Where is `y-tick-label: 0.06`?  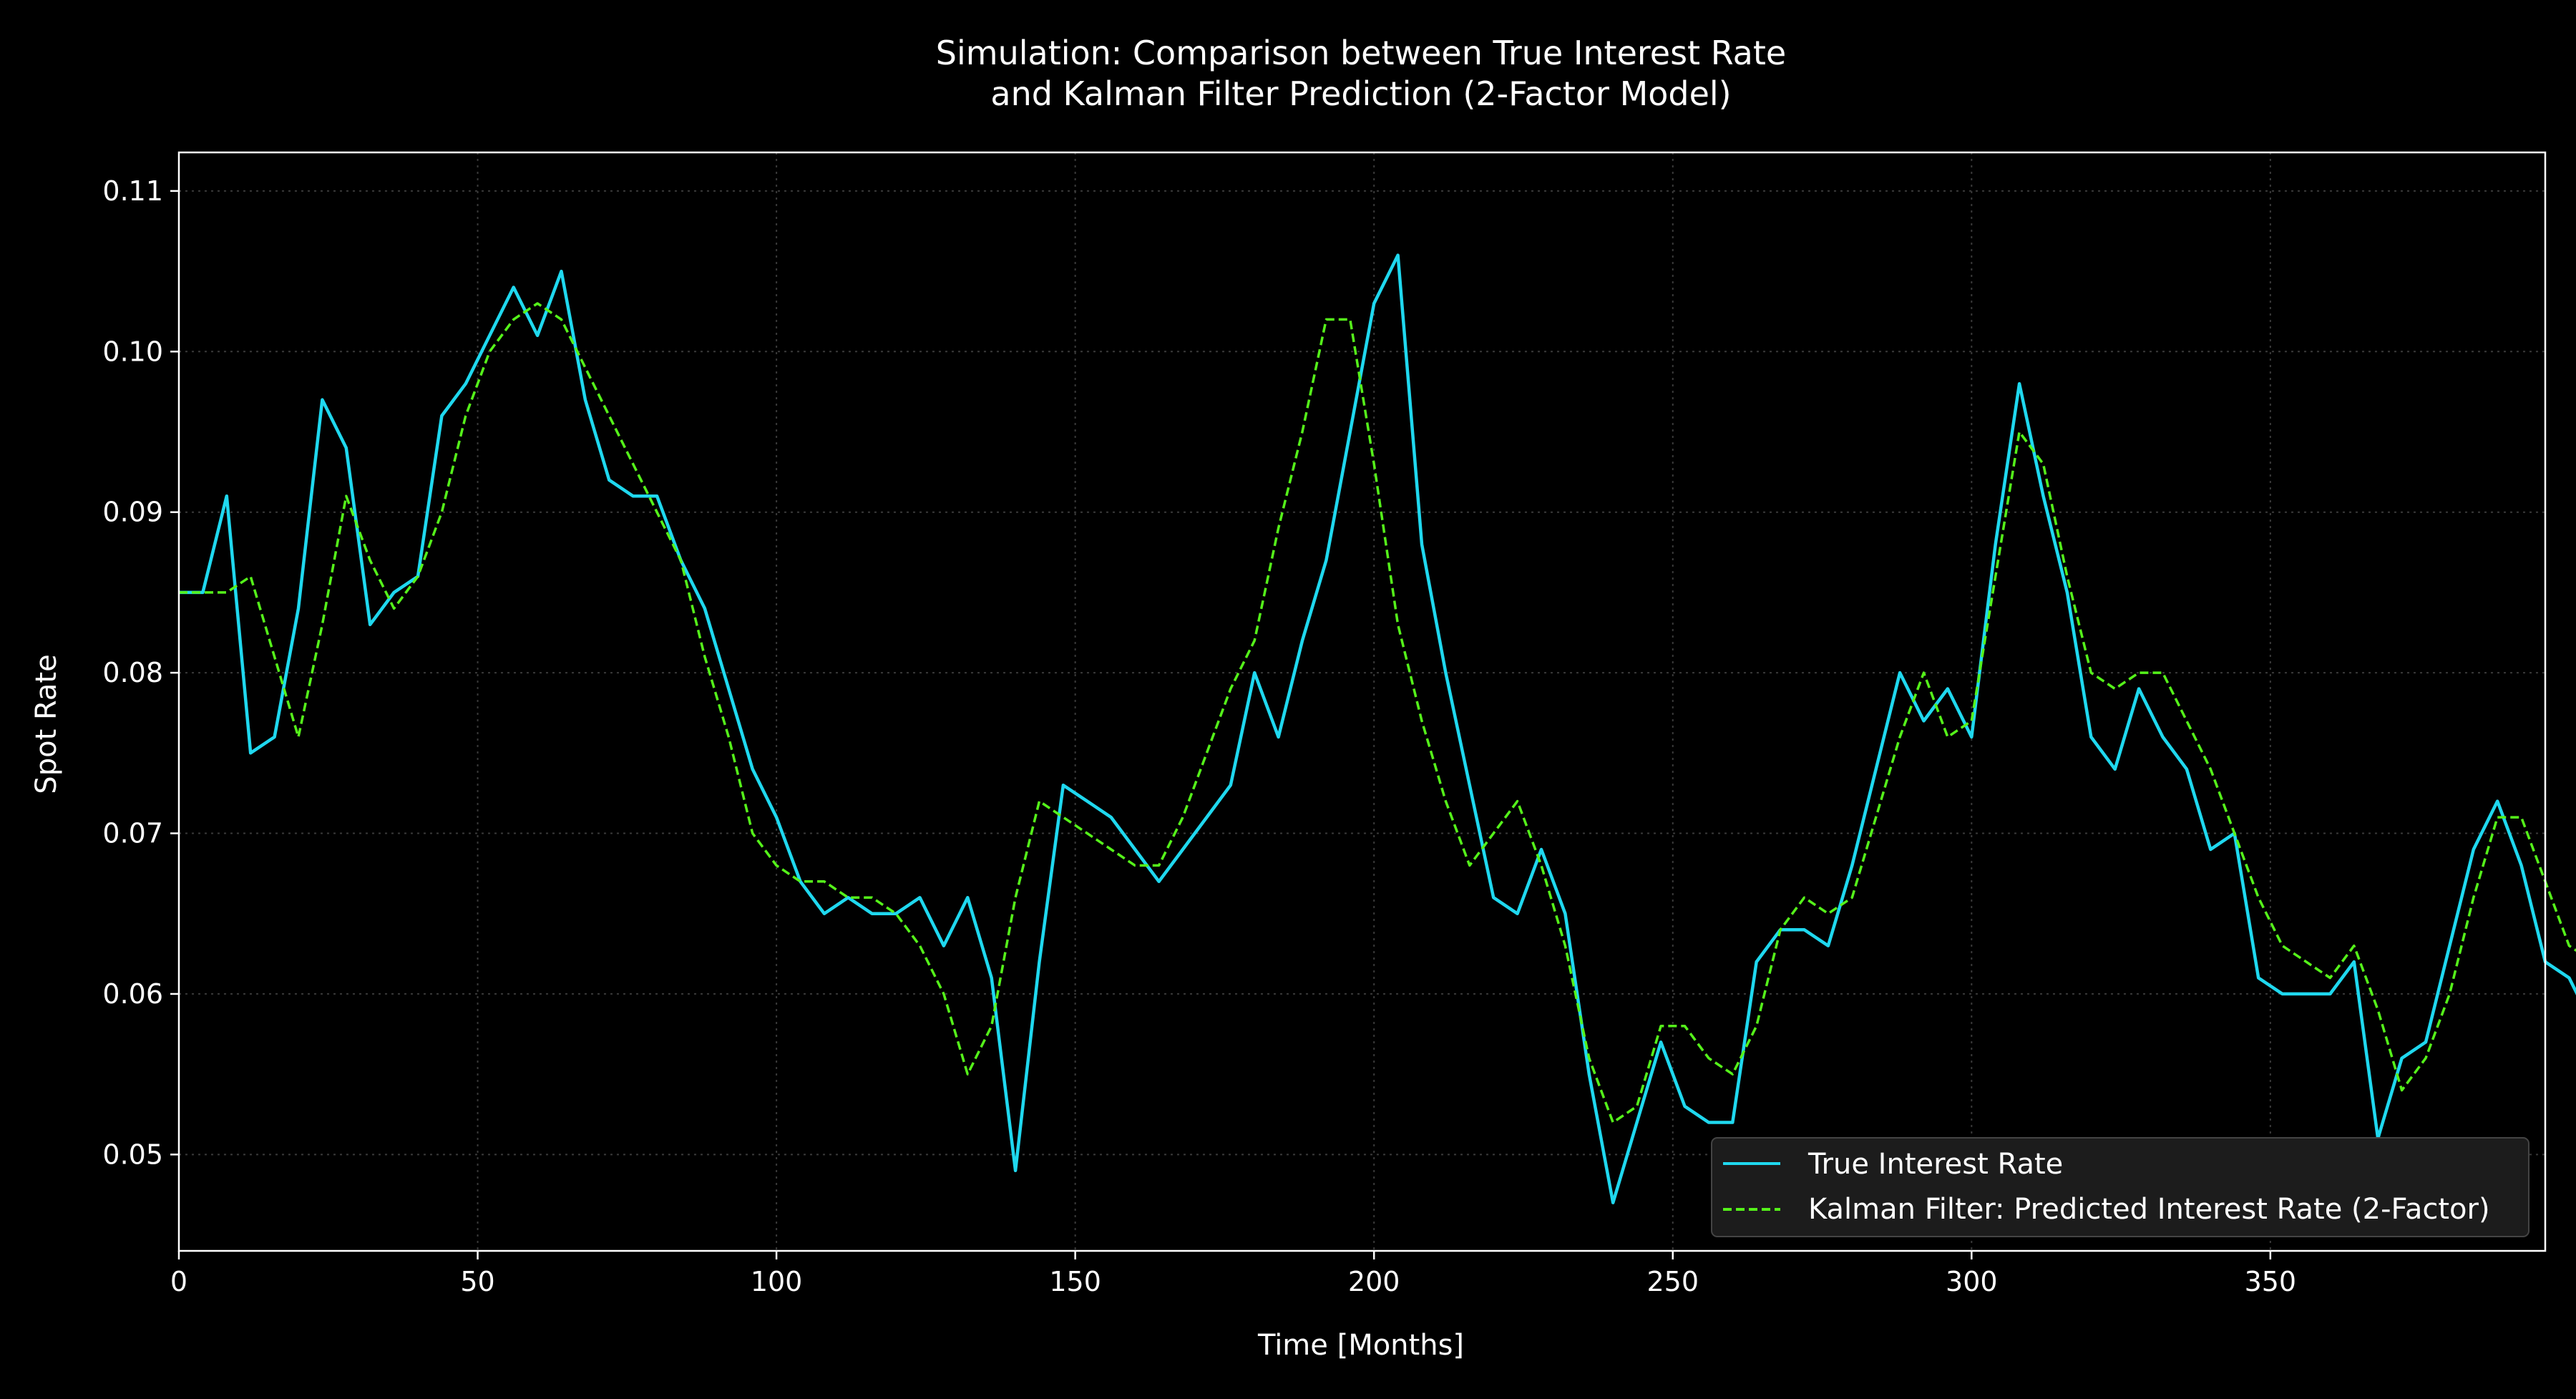
y-tick-label: 0.06 is located at coordinates (132, 994).